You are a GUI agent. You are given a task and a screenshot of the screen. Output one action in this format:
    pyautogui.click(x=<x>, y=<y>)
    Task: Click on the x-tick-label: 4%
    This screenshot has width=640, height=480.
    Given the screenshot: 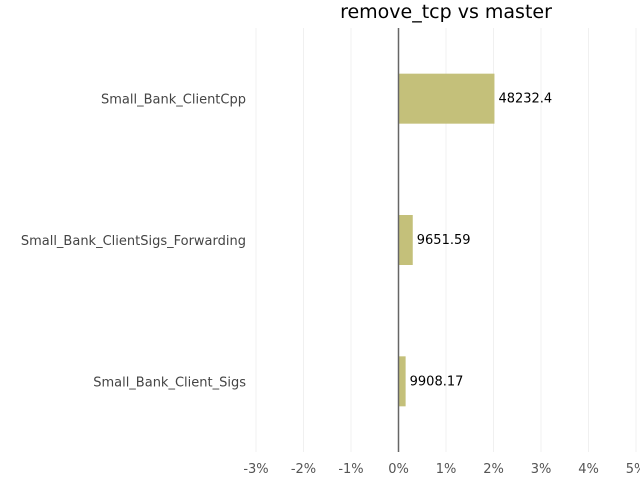 What is the action you would take?
    pyautogui.click(x=588, y=469)
    